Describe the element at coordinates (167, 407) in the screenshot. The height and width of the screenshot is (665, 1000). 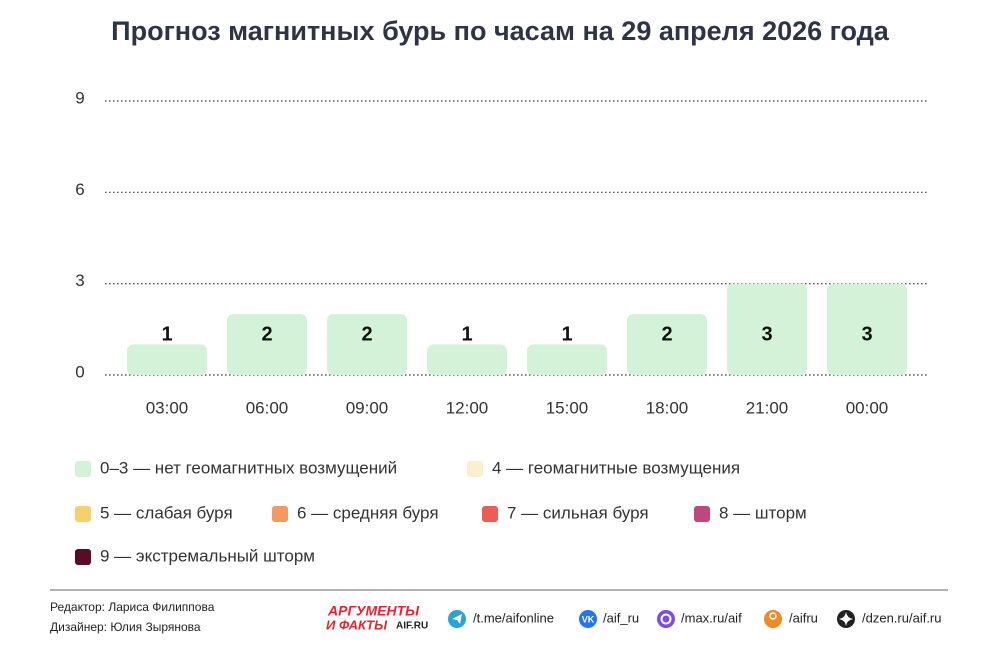
I see `x-tick-label: 03:00` at that location.